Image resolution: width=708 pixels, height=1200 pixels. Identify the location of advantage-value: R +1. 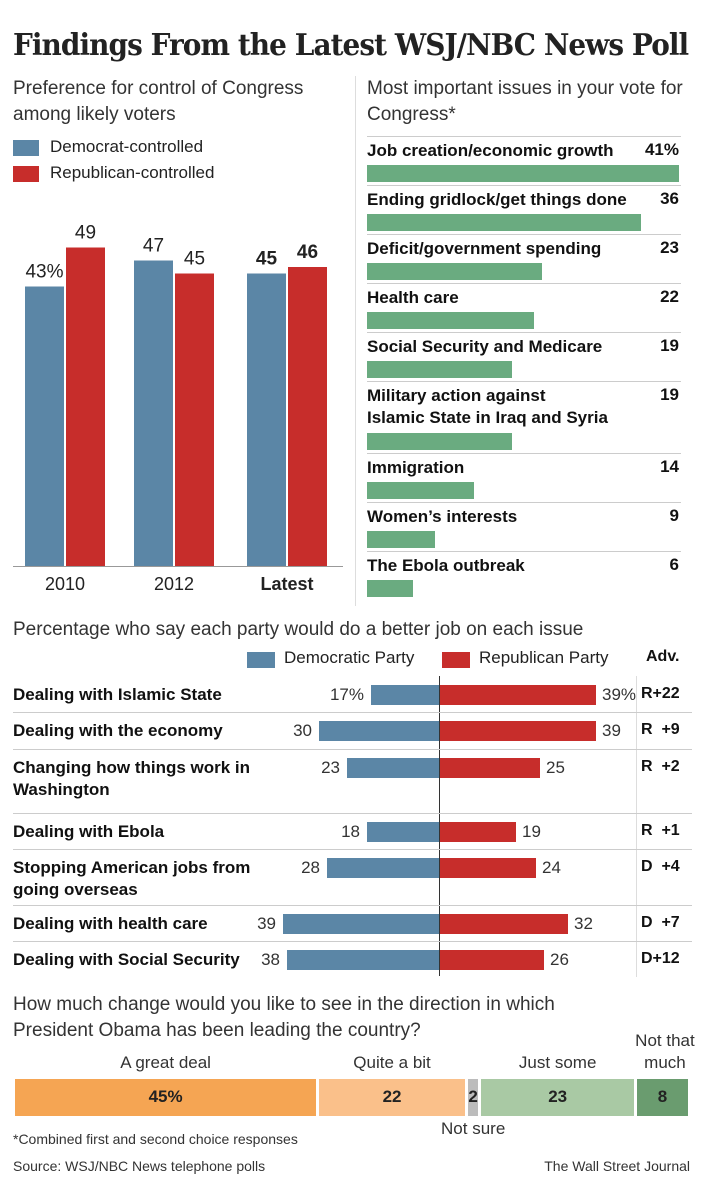
(660, 830).